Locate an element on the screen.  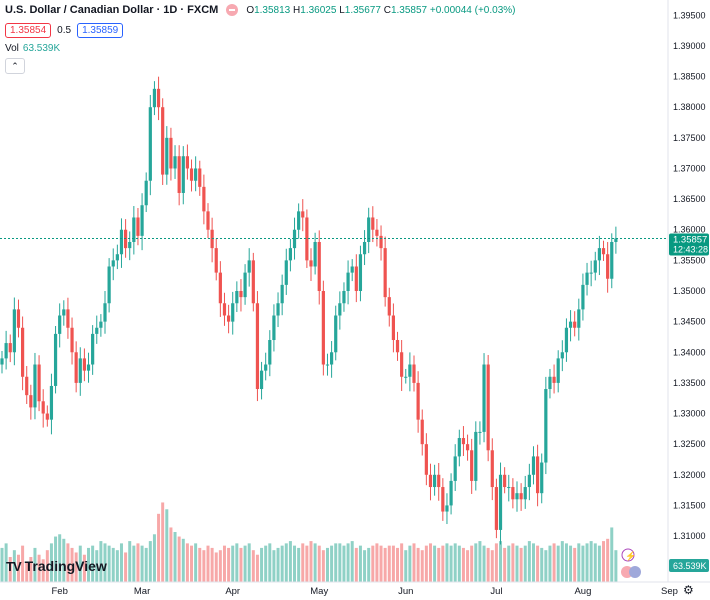
sell-button: 1.35854 is located at coordinates (28, 30).